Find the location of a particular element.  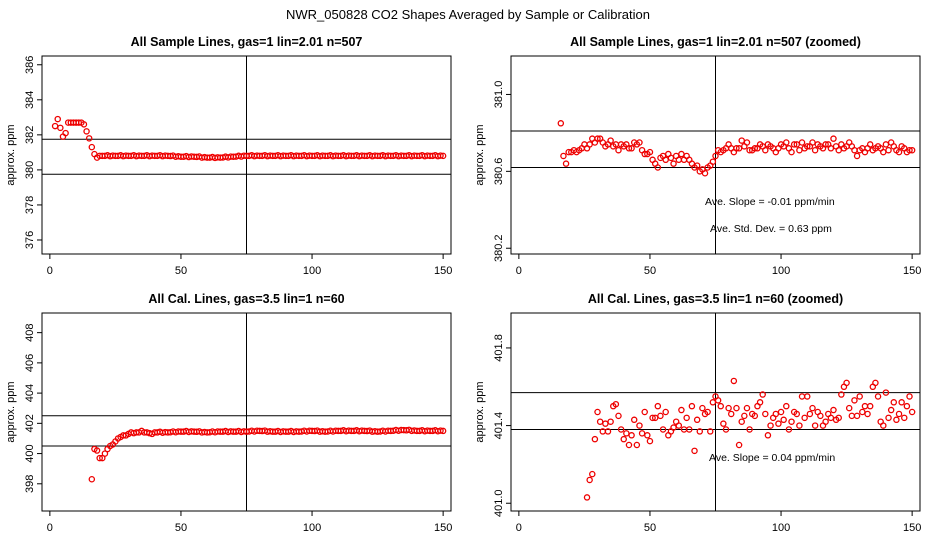

panel-2-ytick-label: 380.2 is located at coordinates (499, 248).